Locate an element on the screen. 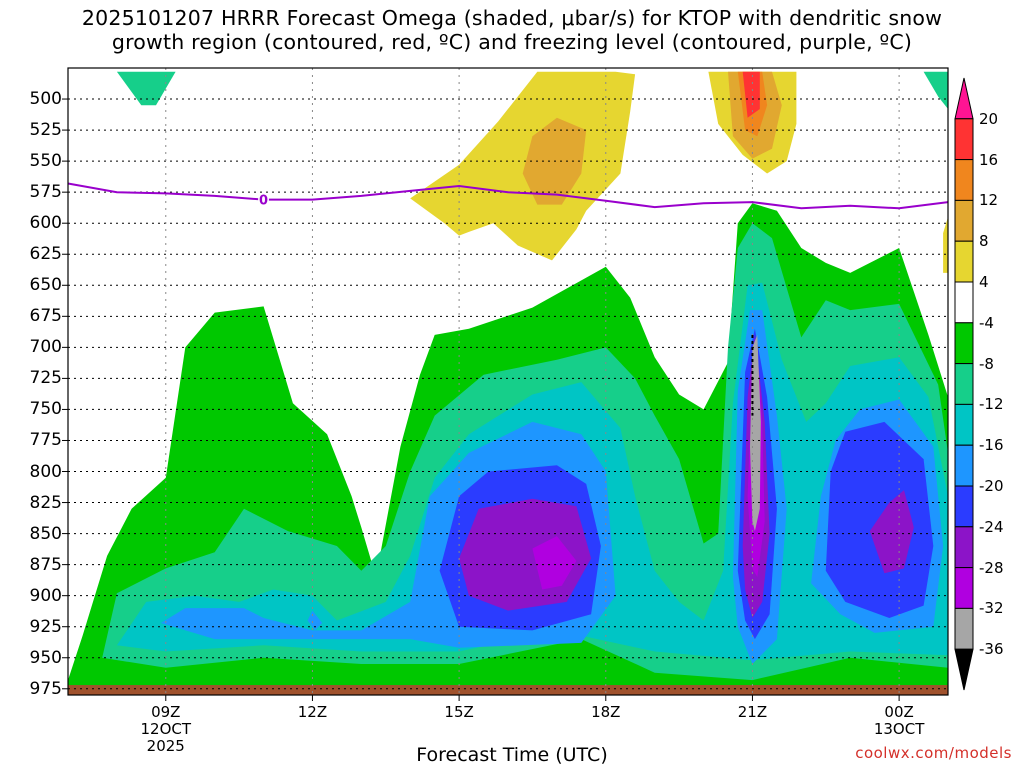 The height and width of the screenshot is (768, 1024). colorbar-bottom-triangle is located at coordinates (964, 669).